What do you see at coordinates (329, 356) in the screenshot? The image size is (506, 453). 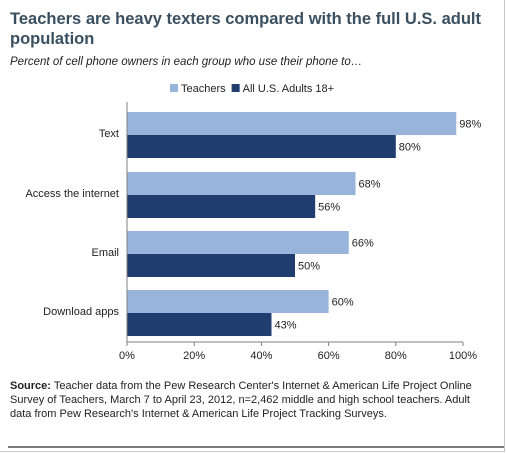 I see `x-tick-label: 60%` at bounding box center [329, 356].